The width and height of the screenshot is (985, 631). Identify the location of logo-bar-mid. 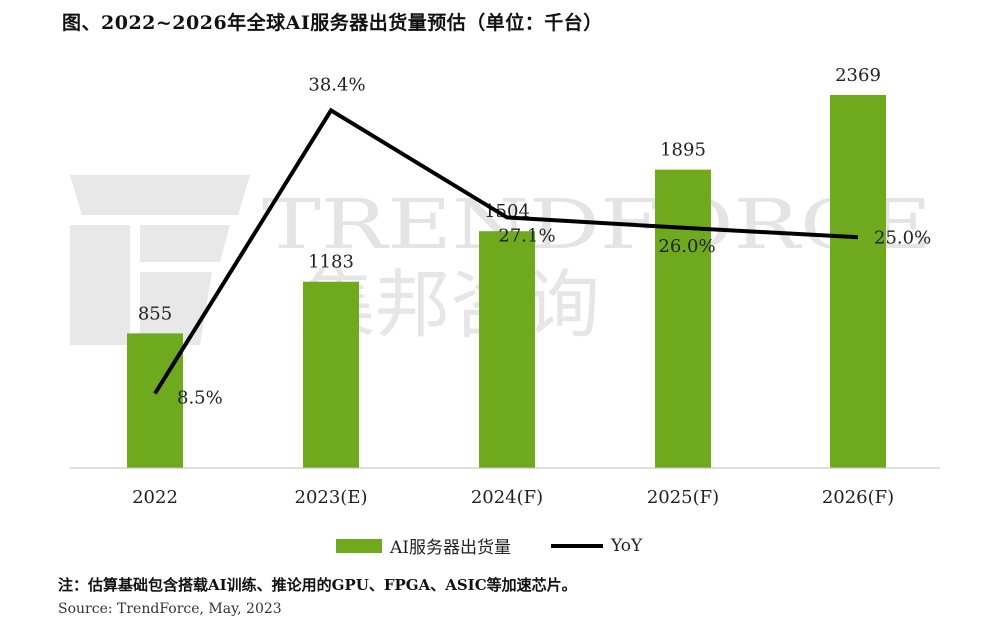
(185, 243).